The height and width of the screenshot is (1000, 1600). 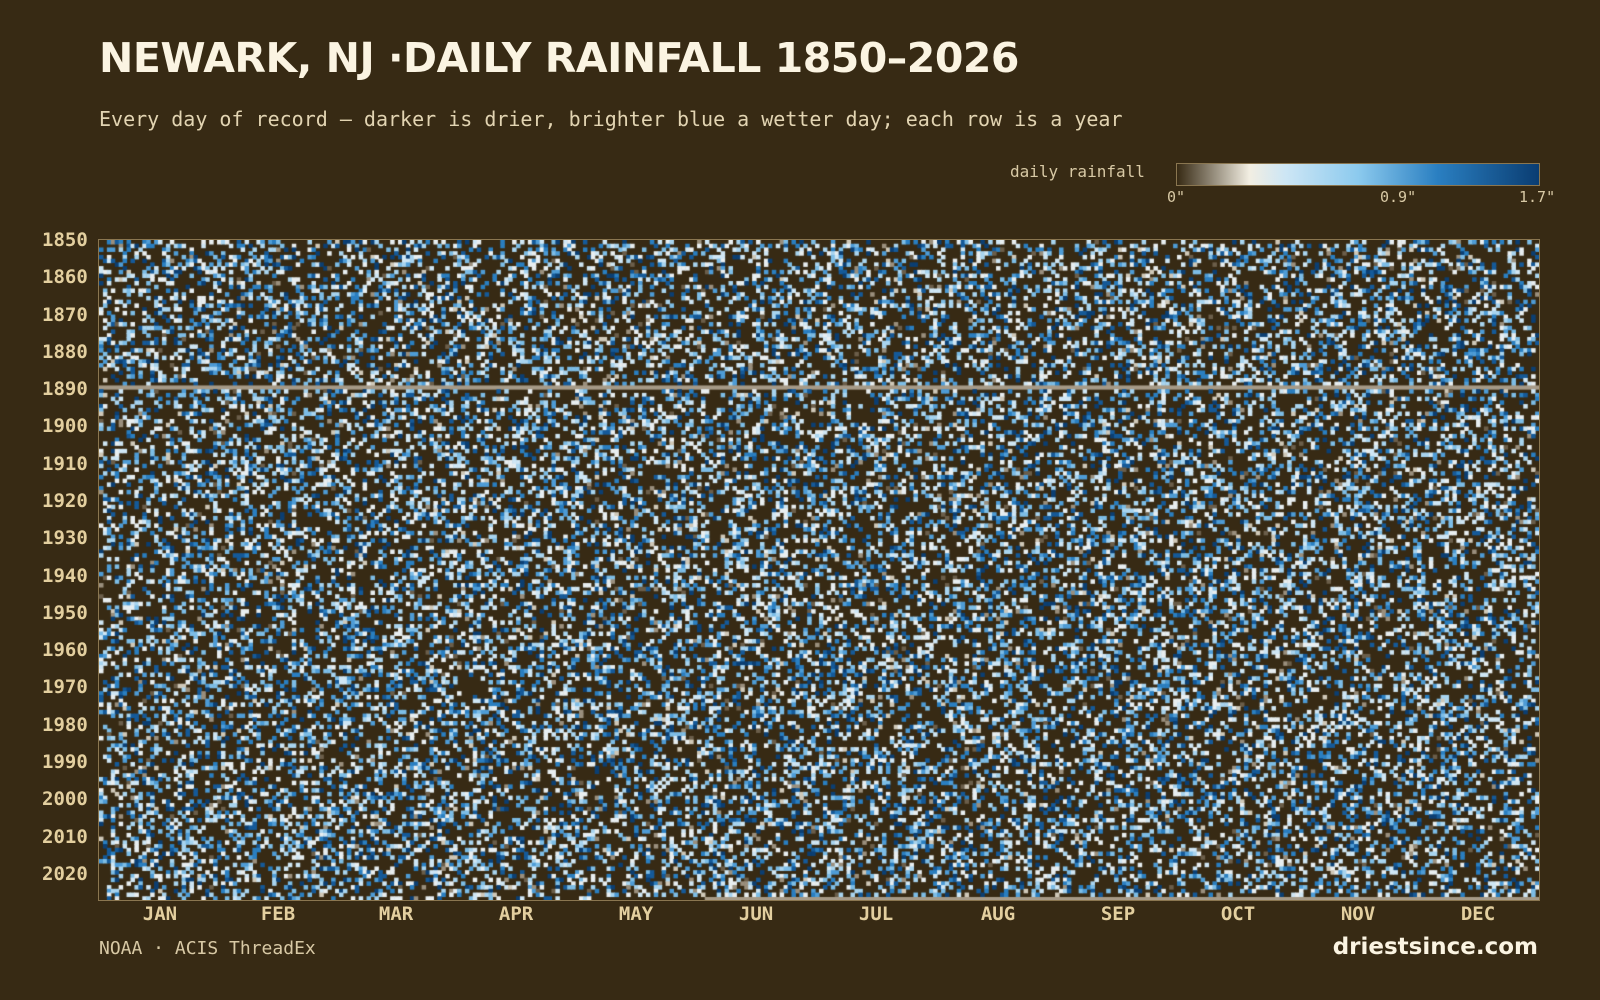 I want to click on legend-tick-max: 1.7", so click(x=1537, y=197).